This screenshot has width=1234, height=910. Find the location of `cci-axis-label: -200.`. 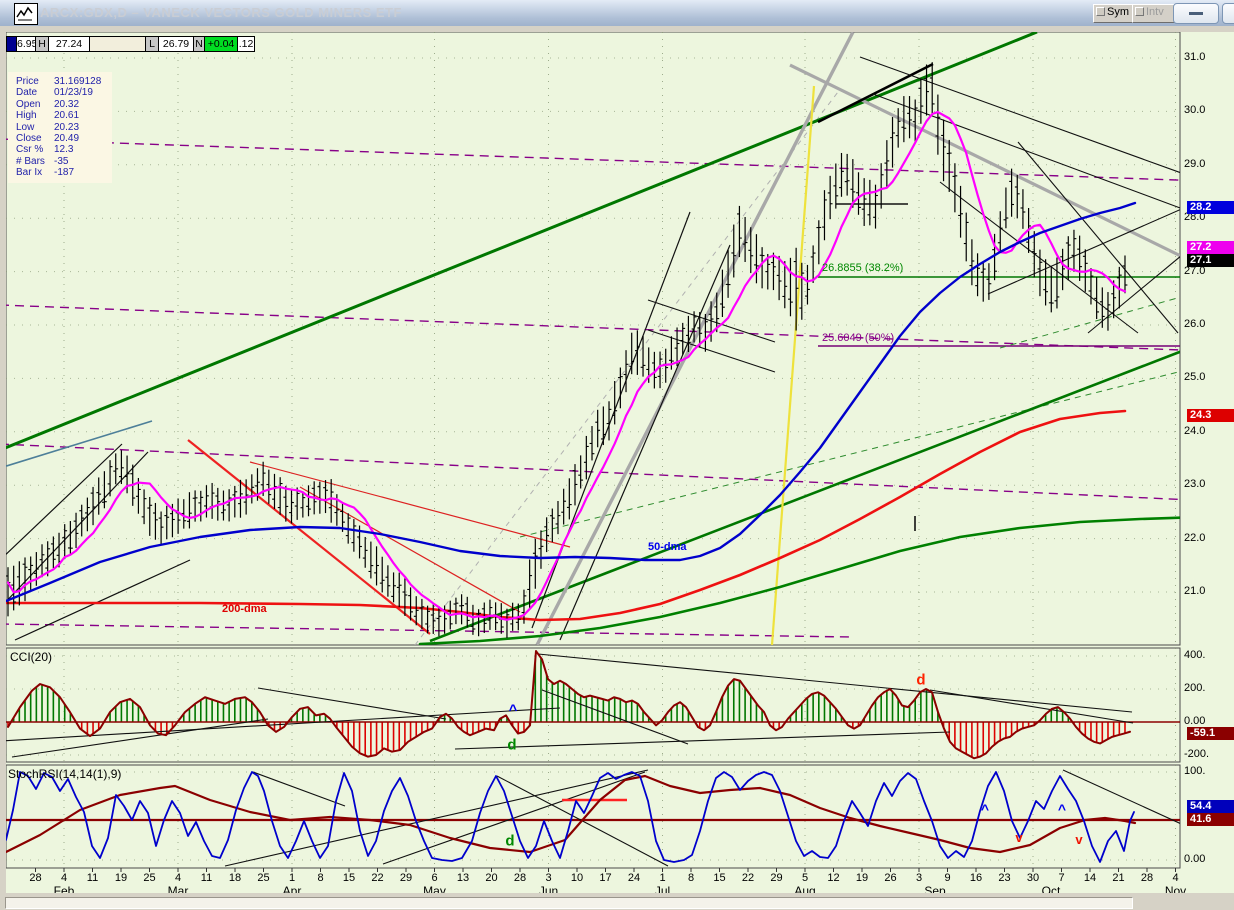

cci-axis-label: -200. is located at coordinates (1197, 754).